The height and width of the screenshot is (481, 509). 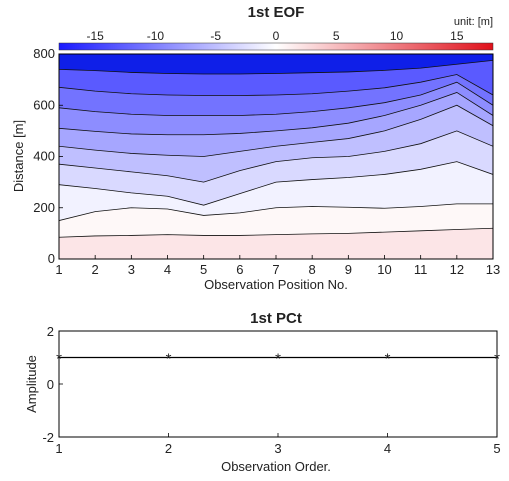 I want to click on eof-ylabel: Distance [m], so click(x=18, y=156).